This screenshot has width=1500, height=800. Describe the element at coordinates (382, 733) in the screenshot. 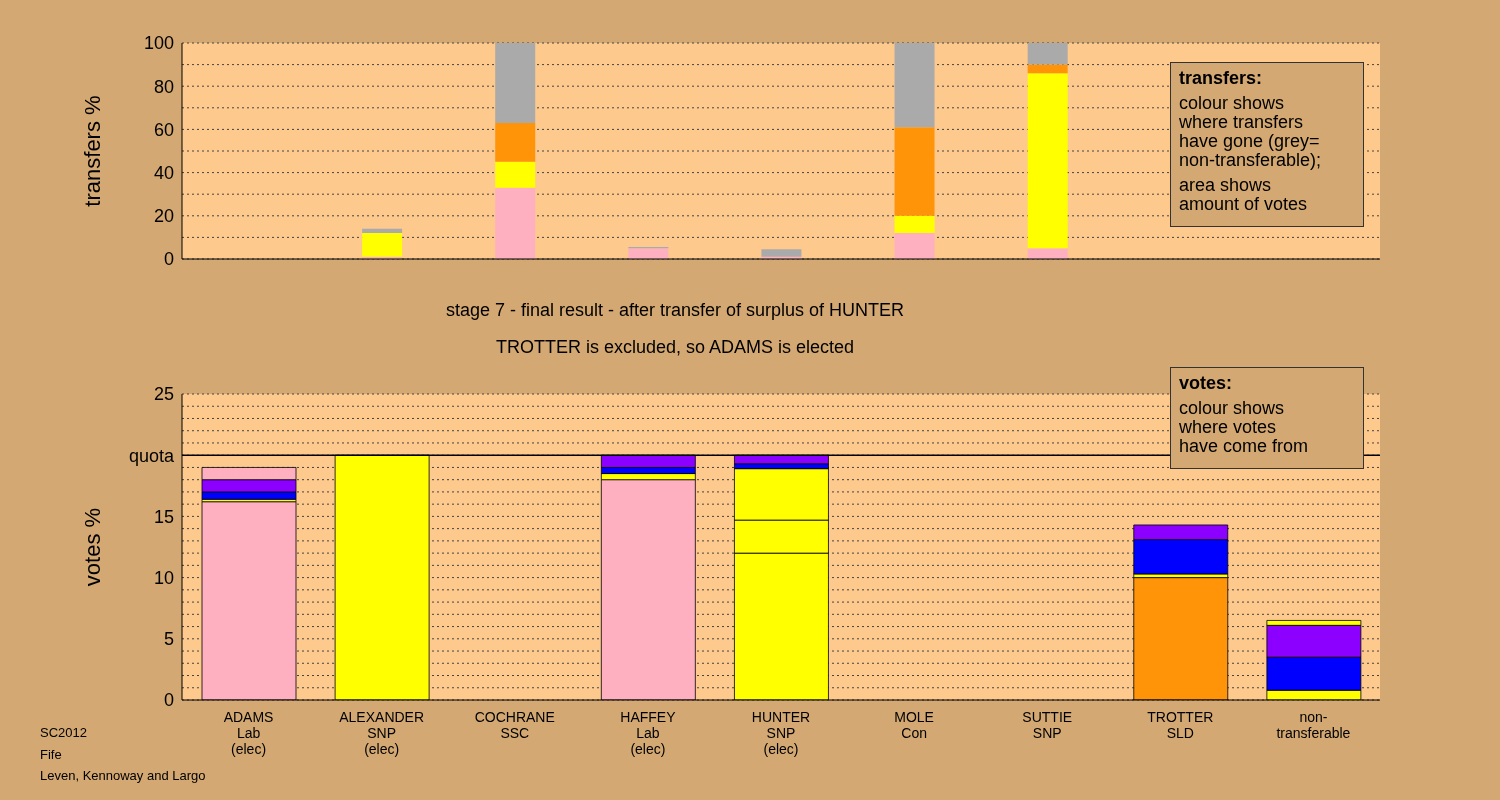

I see `x-tick-label: ALEXANDER SNP (elec)` at that location.